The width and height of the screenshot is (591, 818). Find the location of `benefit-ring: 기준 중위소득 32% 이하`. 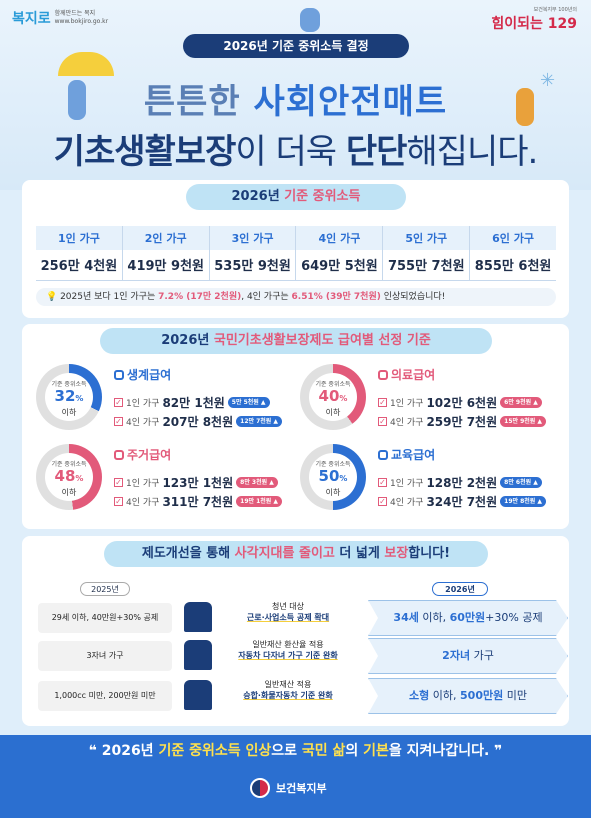

benefit-ring: 기준 중위소득 32% 이하 is located at coordinates (69, 397).